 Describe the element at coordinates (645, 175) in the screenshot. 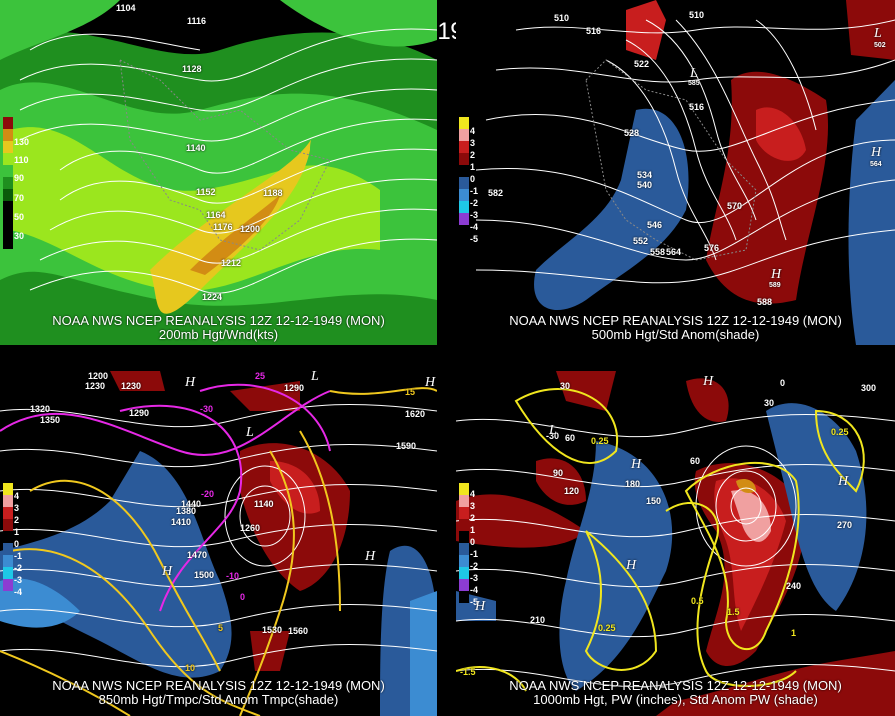

I see `contour-label: 534` at that location.